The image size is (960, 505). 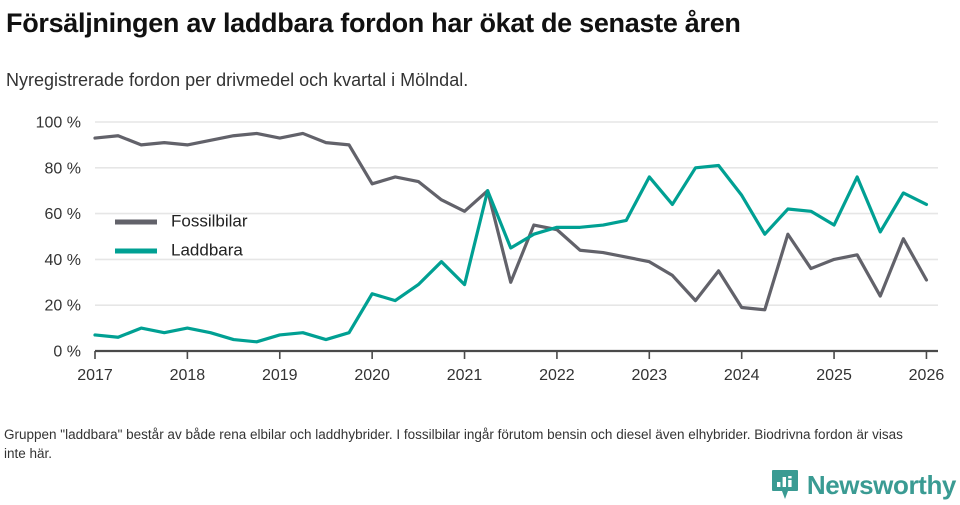 What do you see at coordinates (188, 375) in the screenshot?
I see `x-tick-label: 2018` at bounding box center [188, 375].